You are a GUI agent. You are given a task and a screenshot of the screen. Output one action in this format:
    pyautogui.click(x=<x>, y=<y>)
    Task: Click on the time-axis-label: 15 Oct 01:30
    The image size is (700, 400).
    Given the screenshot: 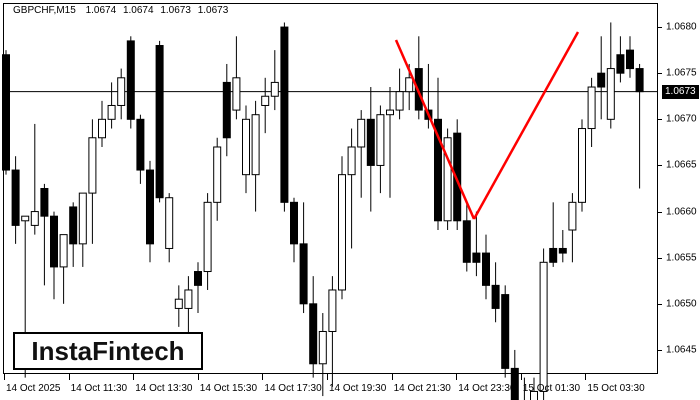 What is the action you would take?
    pyautogui.click(x=551, y=388)
    